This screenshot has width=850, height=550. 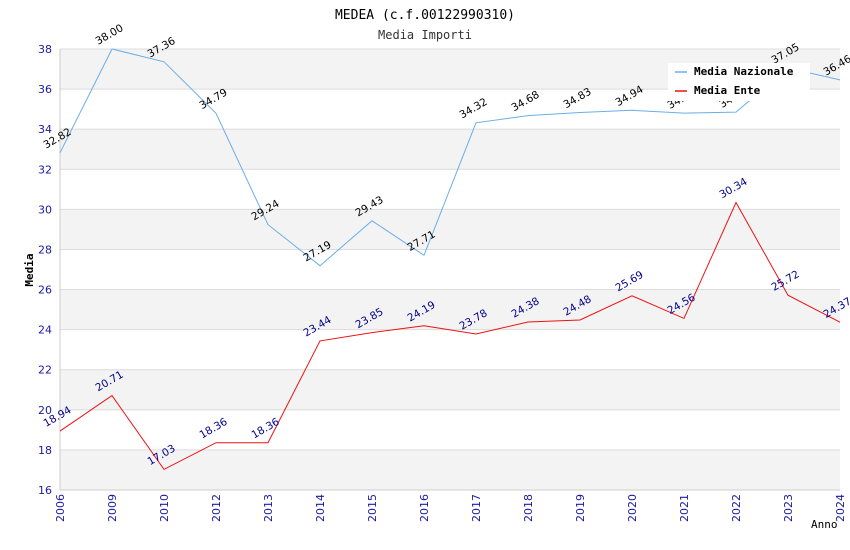 I want to click on legend-box, so click(x=739, y=82).